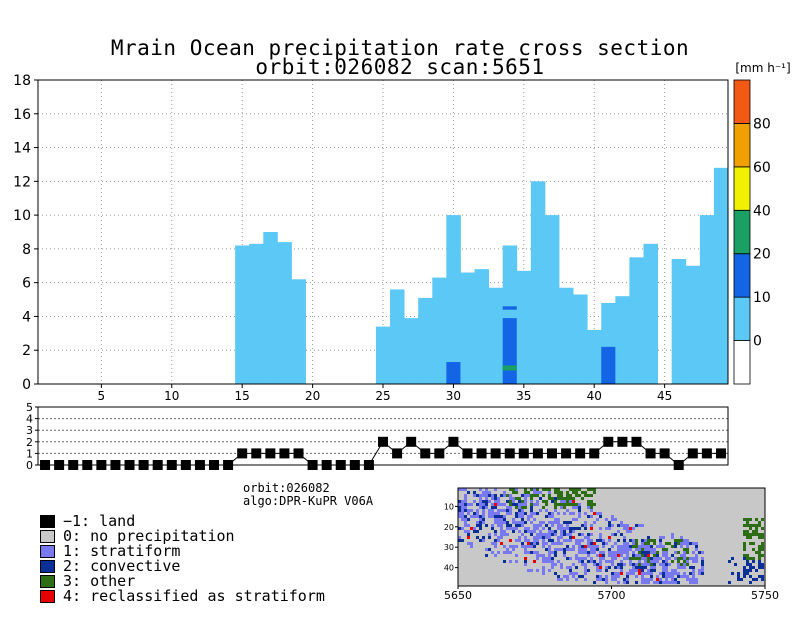  Describe the element at coordinates (26, 317) in the screenshot. I see `y-tick-label: 4` at that location.